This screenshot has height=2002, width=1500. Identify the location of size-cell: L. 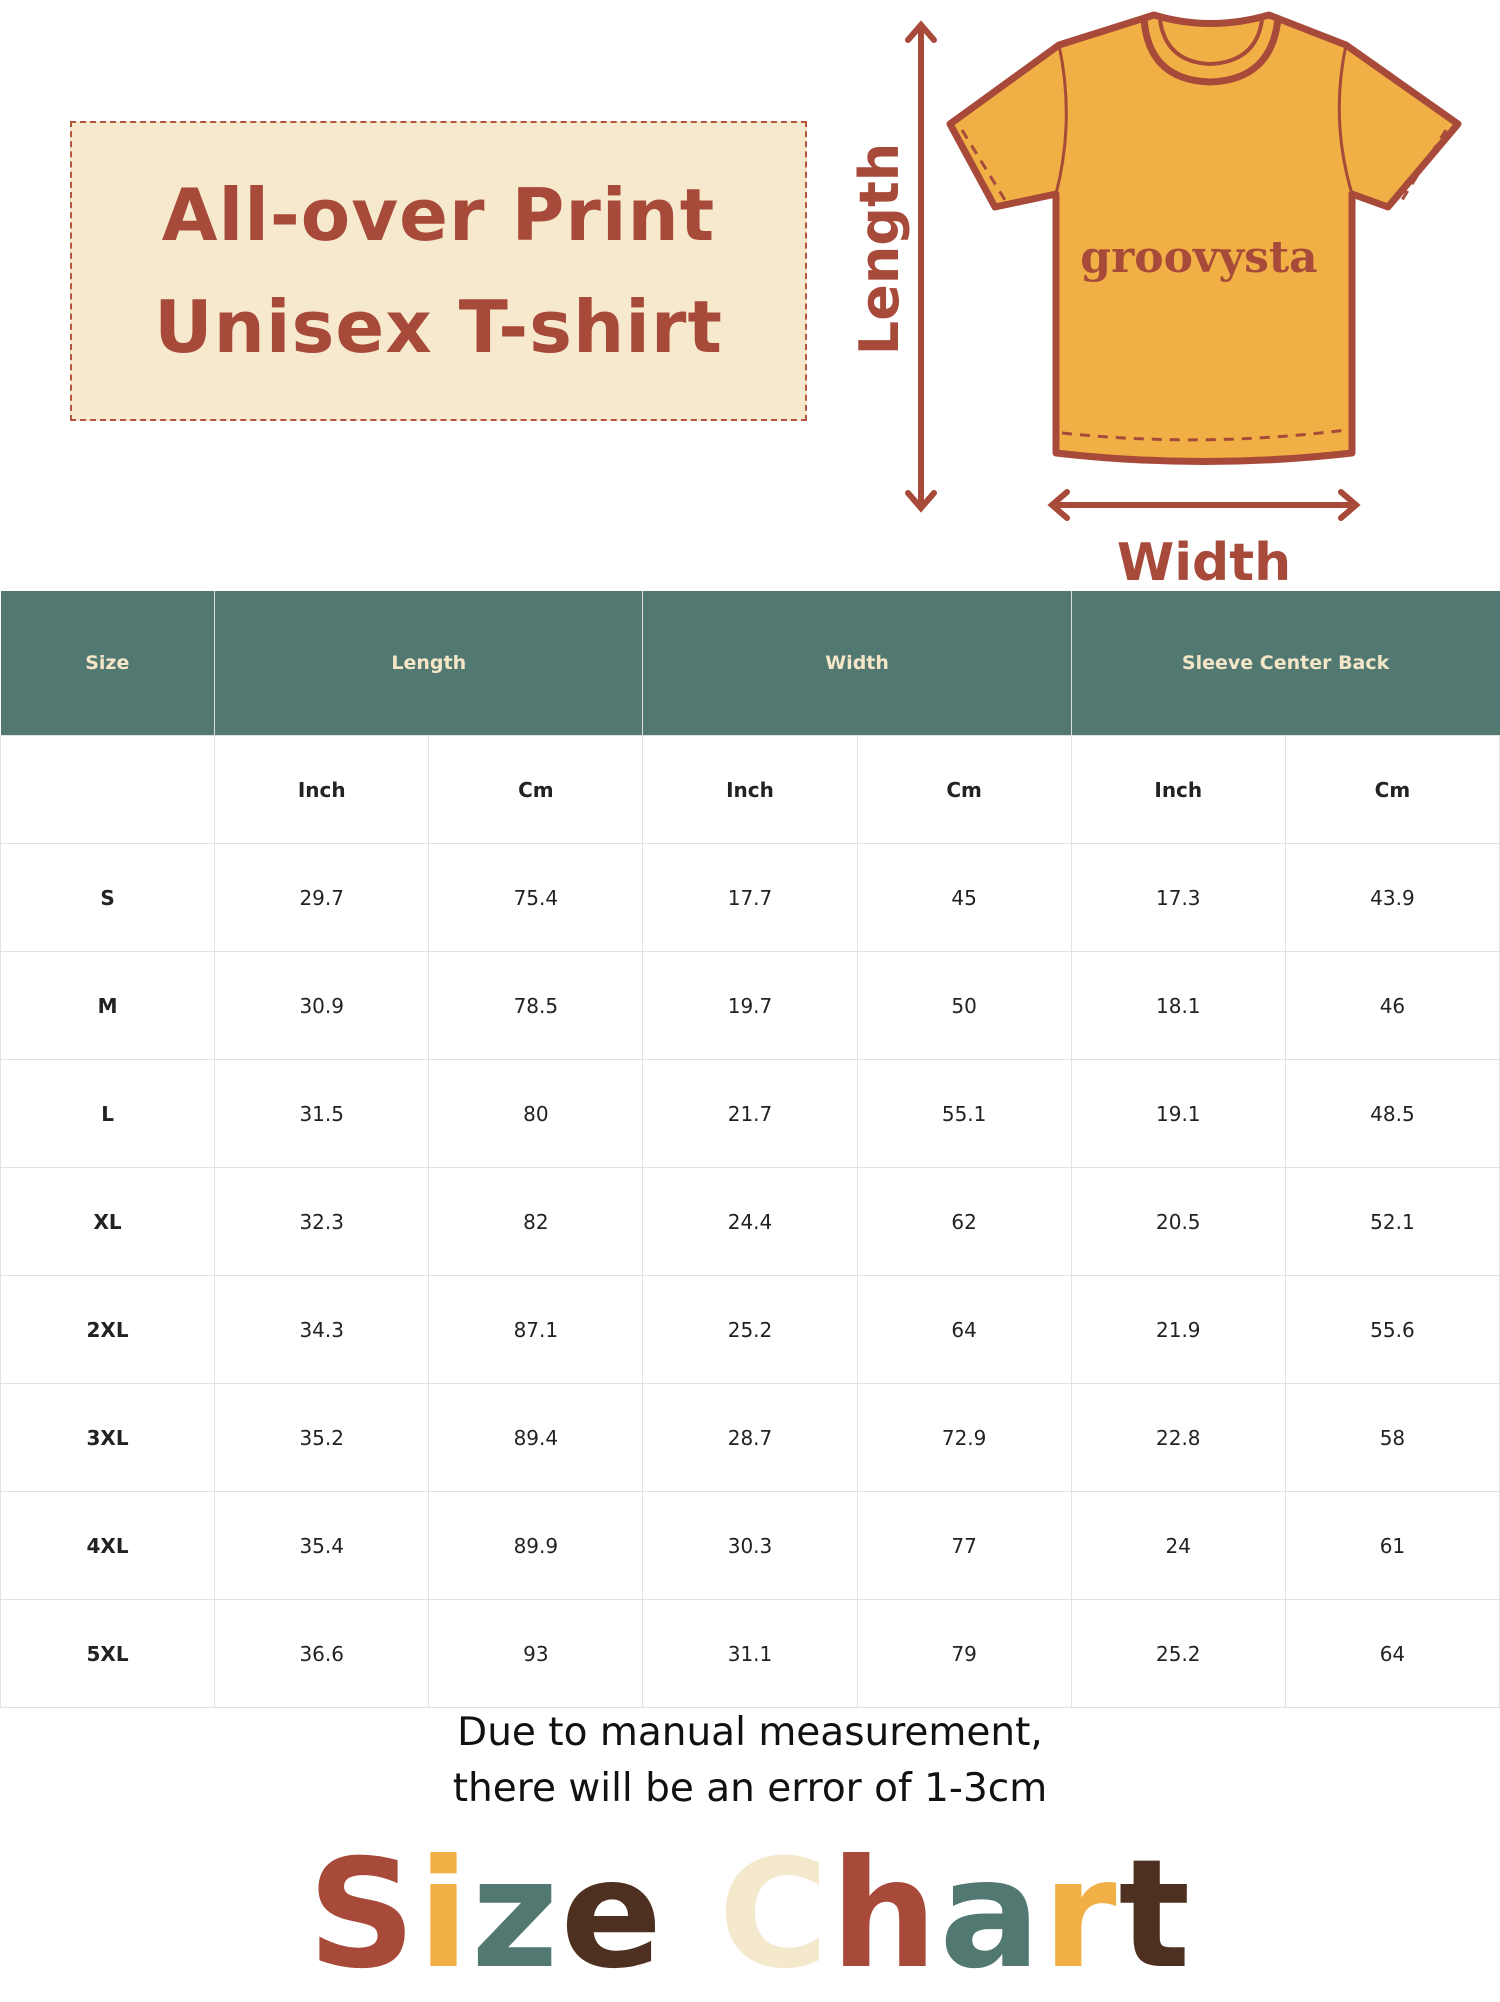
(108, 1113).